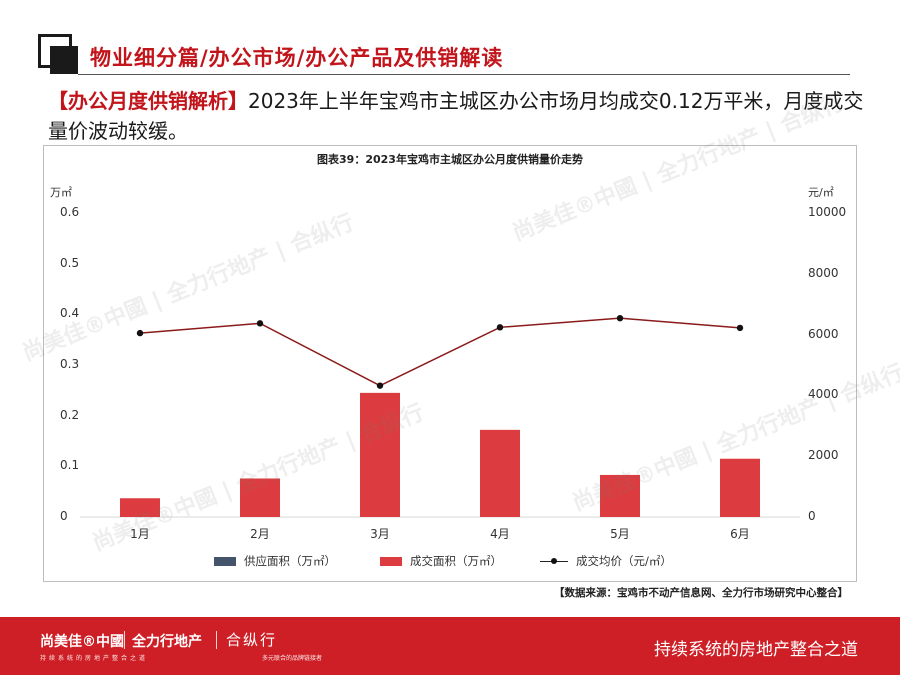 Image resolution: width=900 pixels, height=675 pixels. Describe the element at coordinates (740, 534) in the screenshot. I see `x-axis-tick-label: 6月` at that location.